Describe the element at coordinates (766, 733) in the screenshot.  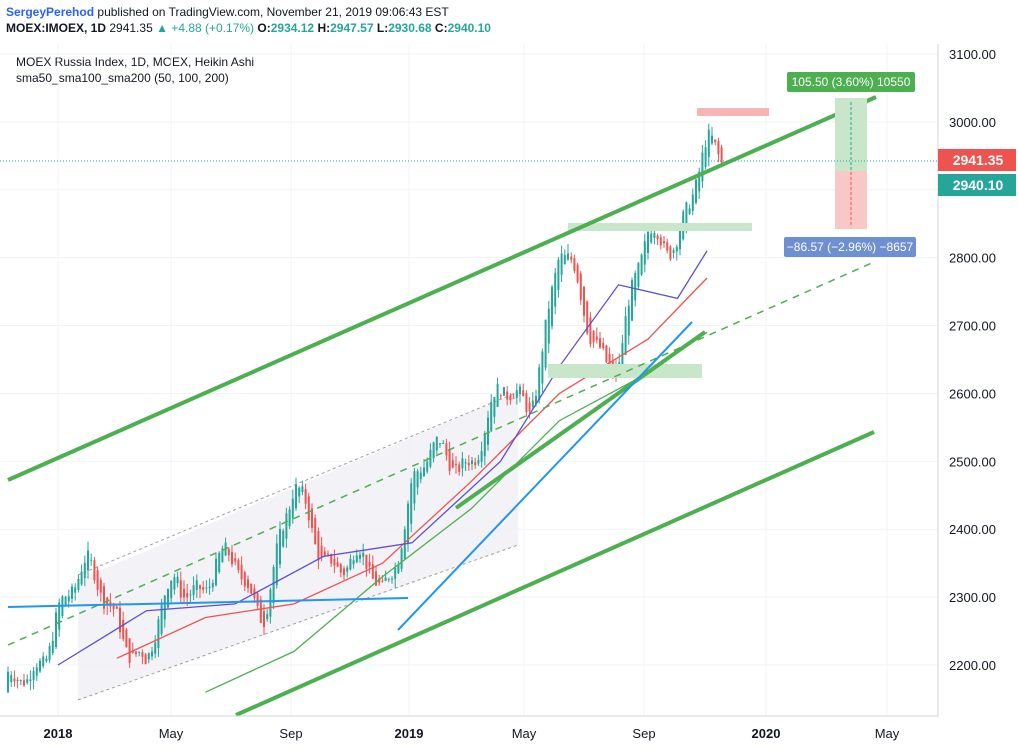
I see `x-tick-label: 2020` at that location.